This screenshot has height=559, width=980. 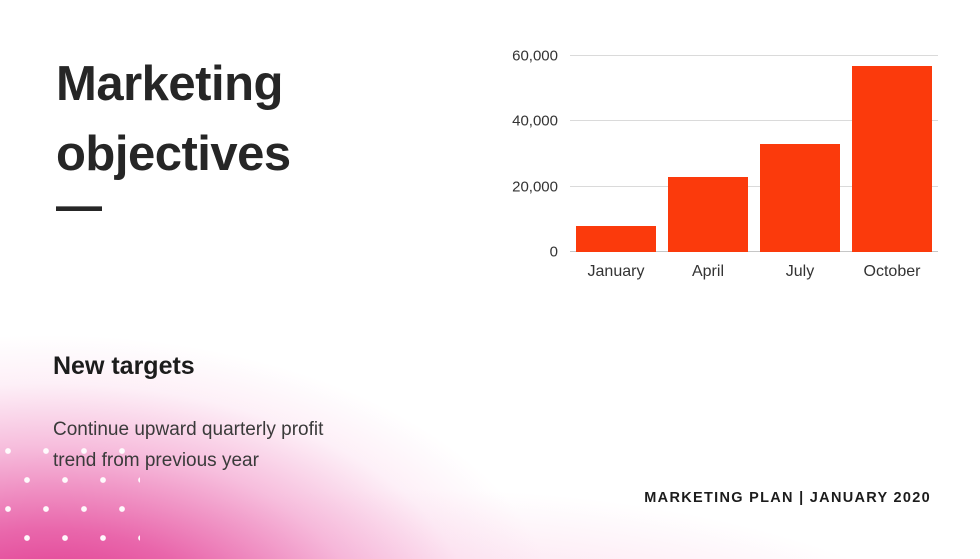 I want to click on chart-x-labels: January April July October, so click(x=754, y=272).